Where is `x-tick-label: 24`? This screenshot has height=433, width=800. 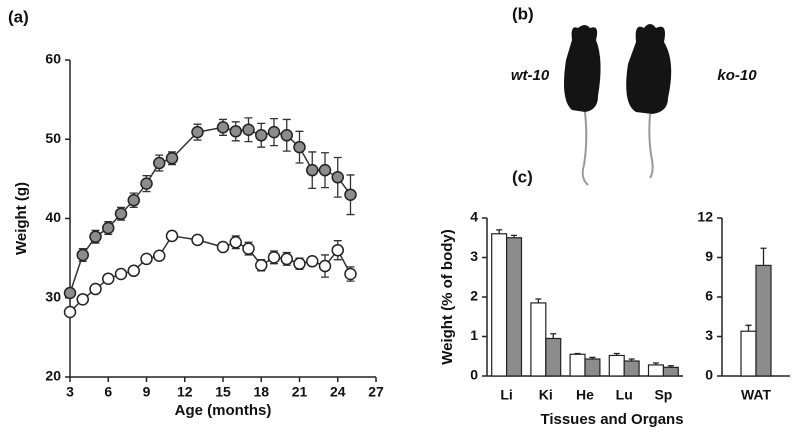
x-tick-label: 24 is located at coordinates (338, 392).